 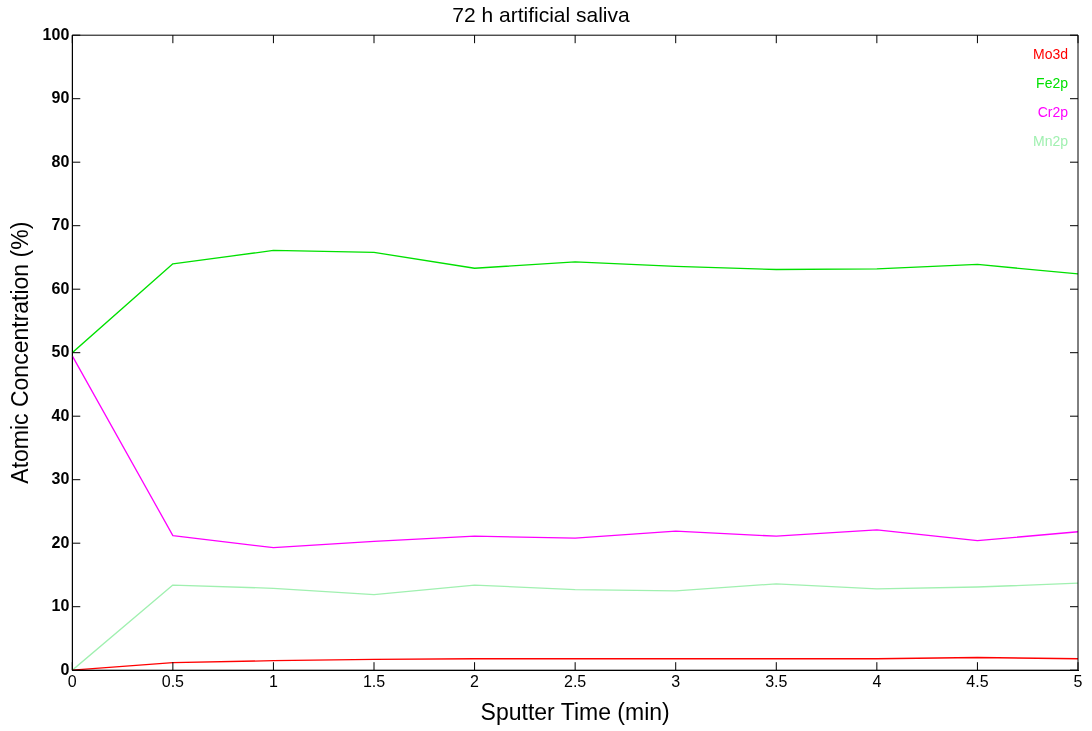 I want to click on text: Mn2p, so click(x=1050, y=141).